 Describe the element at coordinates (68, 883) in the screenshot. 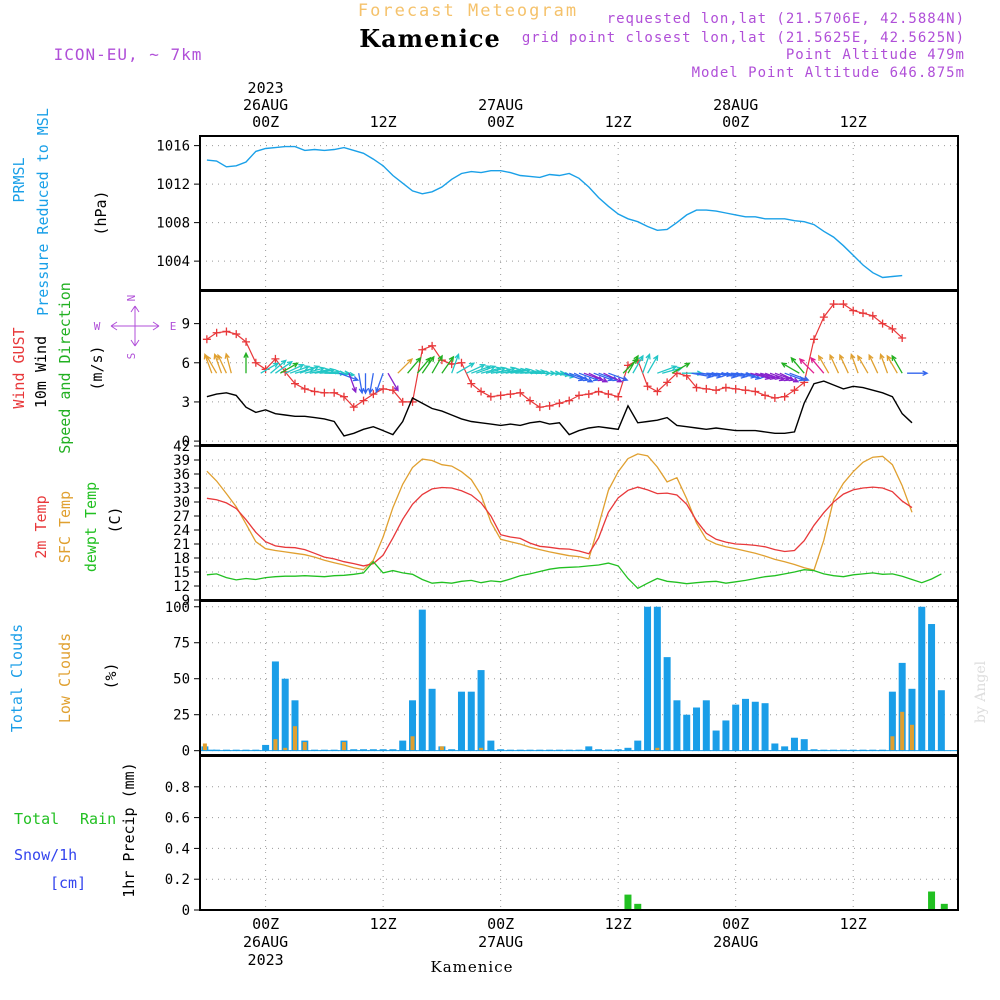

I see `legend-cm: [cm]` at that location.